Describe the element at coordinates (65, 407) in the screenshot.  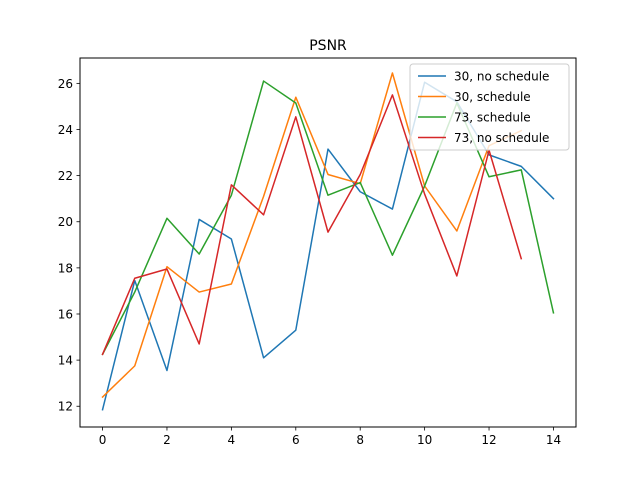
I see `y-tick-label: 12` at that location.